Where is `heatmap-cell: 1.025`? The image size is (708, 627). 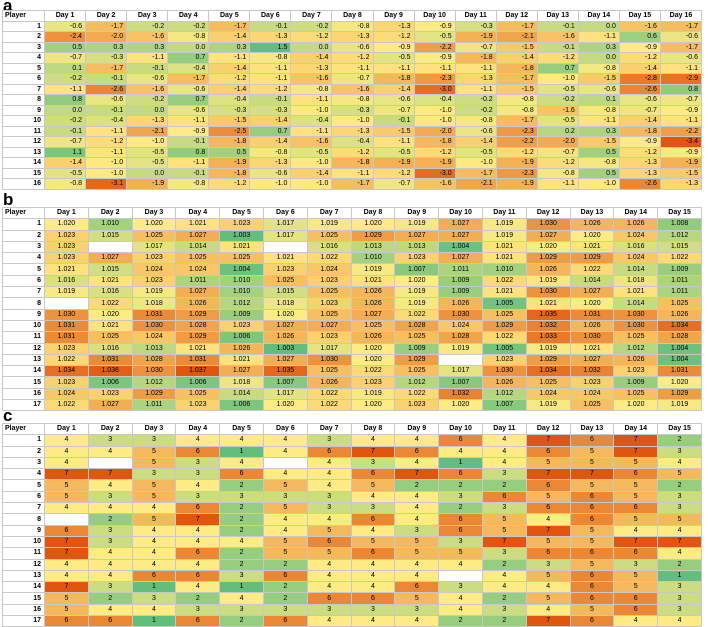
heatmap-cell: 1.025 is located at coordinates (154, 235).